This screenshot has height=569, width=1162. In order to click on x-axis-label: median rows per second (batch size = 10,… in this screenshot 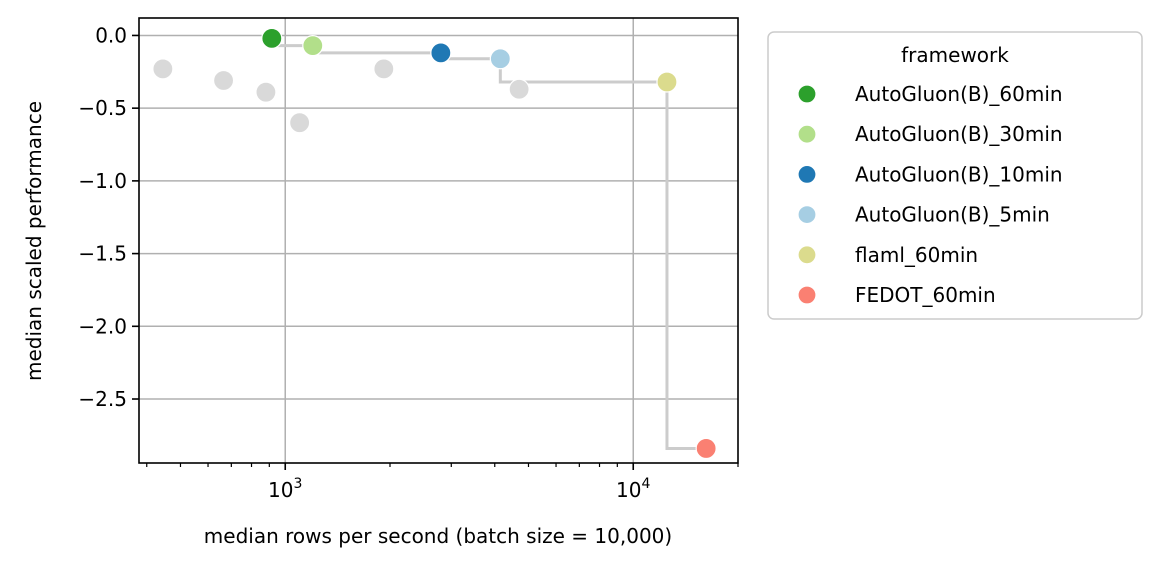, I will do `click(438, 536)`.